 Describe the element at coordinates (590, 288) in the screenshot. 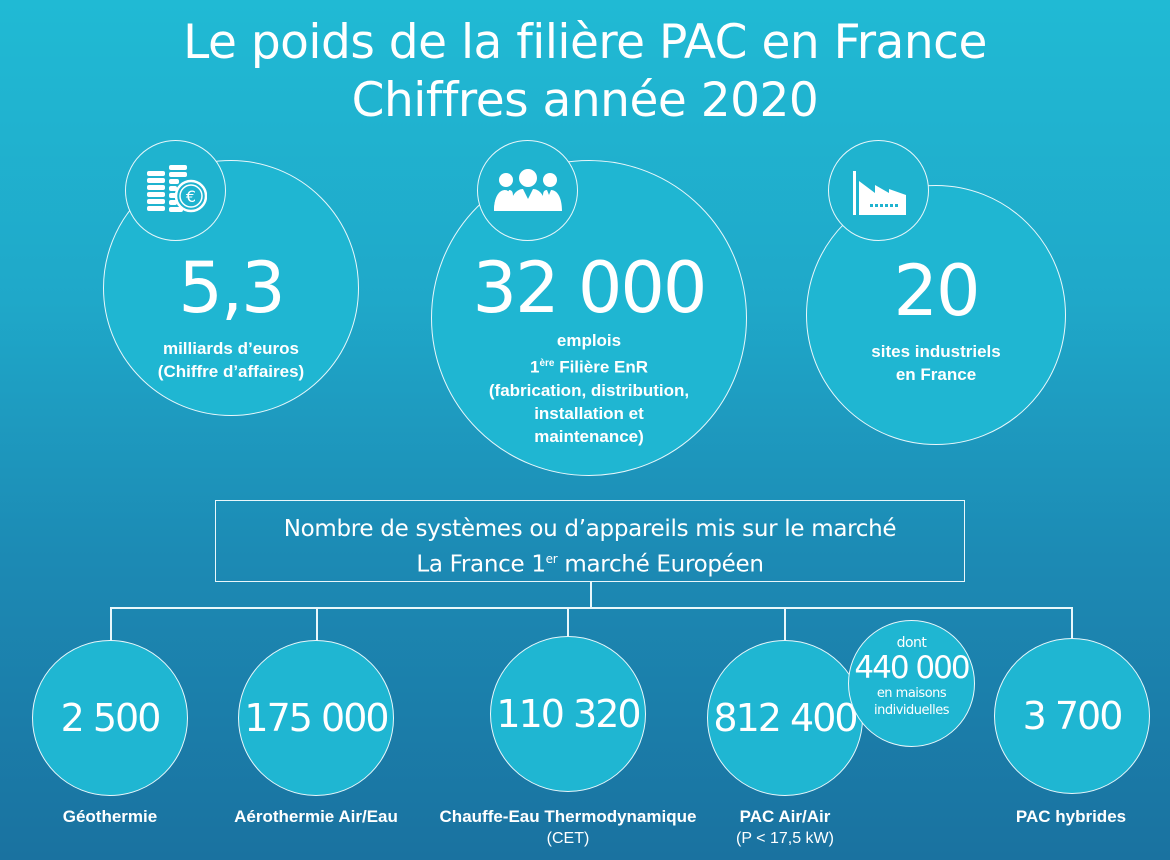

I see `jobs-value: 32 000` at that location.